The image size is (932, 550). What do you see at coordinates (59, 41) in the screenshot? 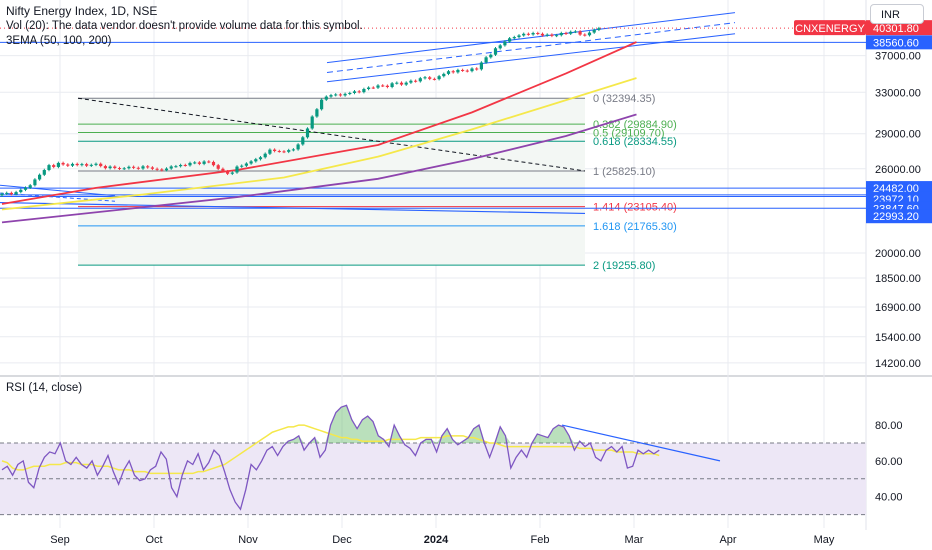
I see `ema-legend: 3EMA (50, 100, 200)` at bounding box center [59, 41].